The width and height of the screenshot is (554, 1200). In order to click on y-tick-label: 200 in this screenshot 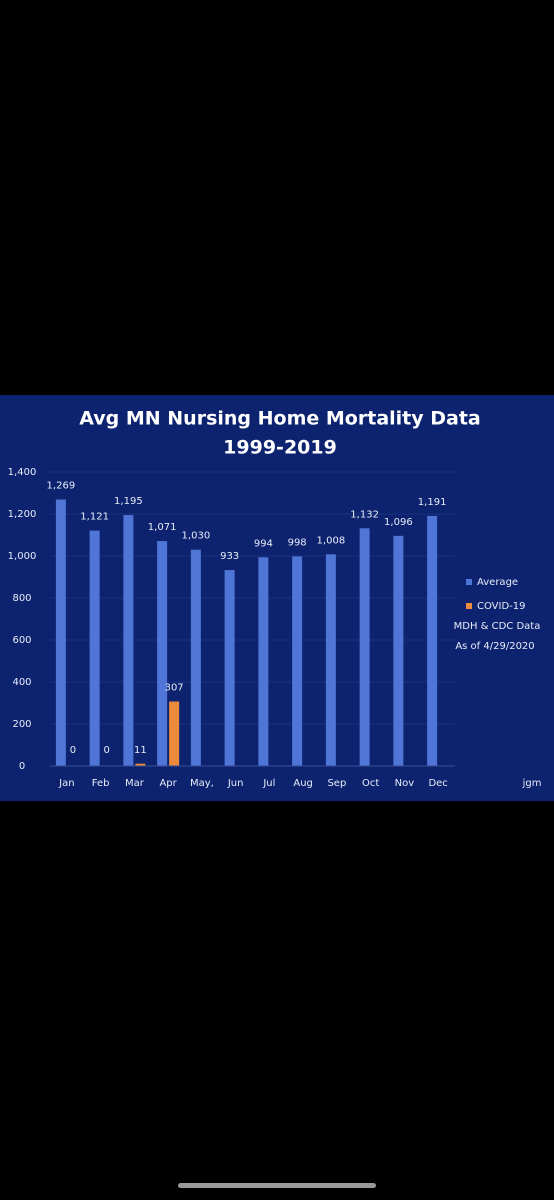, I will do `click(21, 724)`.